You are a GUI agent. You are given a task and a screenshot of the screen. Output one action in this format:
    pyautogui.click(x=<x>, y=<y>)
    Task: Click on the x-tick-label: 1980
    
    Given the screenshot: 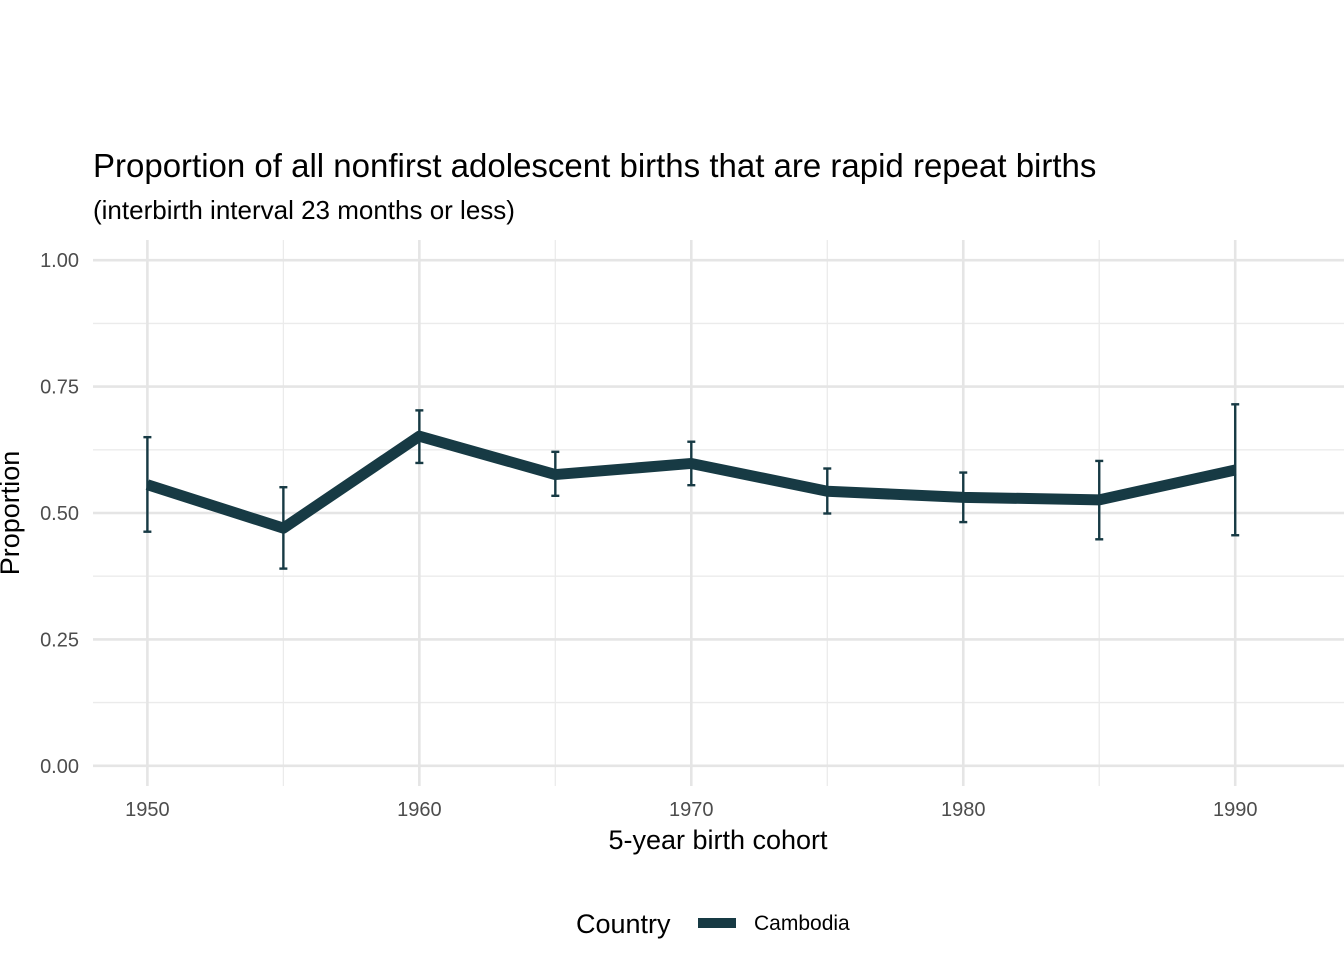 What is the action you would take?
    pyautogui.click(x=963, y=810)
    